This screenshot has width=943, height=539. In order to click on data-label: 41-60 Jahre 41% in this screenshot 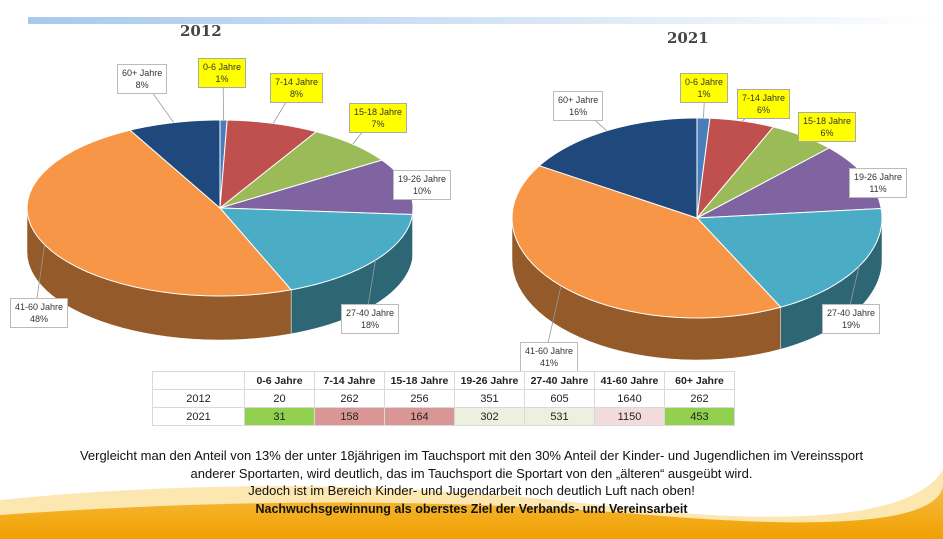, I will do `click(549, 357)`.